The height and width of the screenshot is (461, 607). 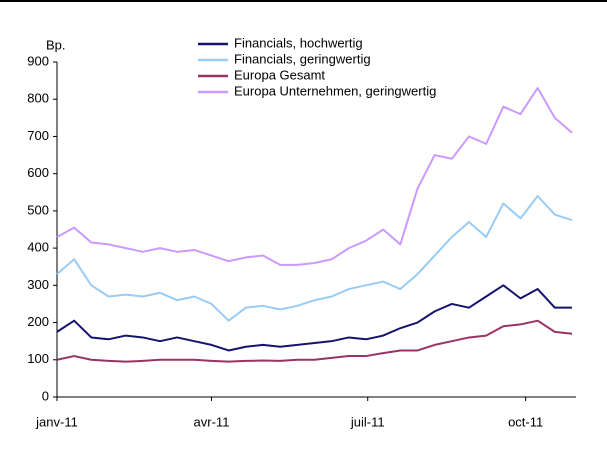 I want to click on legend-label: Europa Gesamt, so click(x=279, y=74).